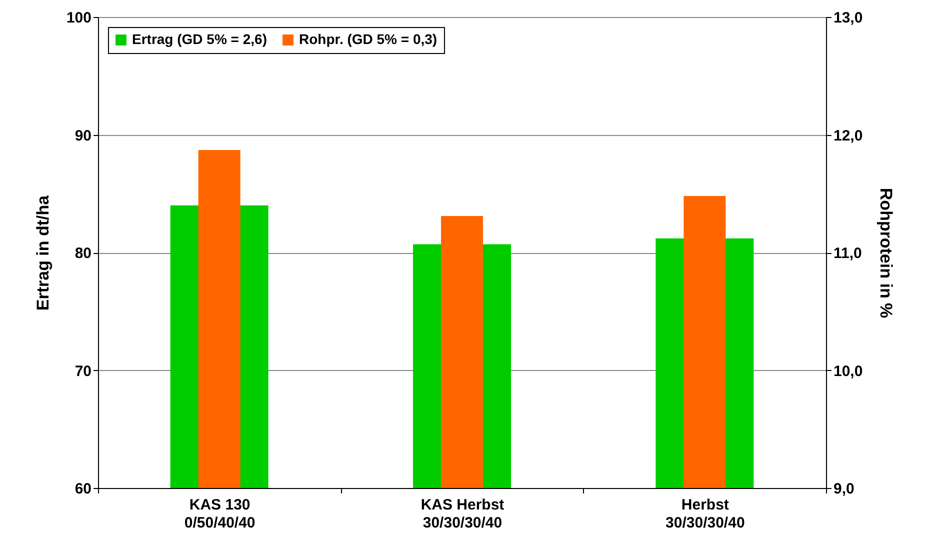 This screenshot has width=933, height=539. Describe the element at coordinates (199, 39) in the screenshot. I see `legend-label: Ertrag (GD 5% = 2,6)` at that location.